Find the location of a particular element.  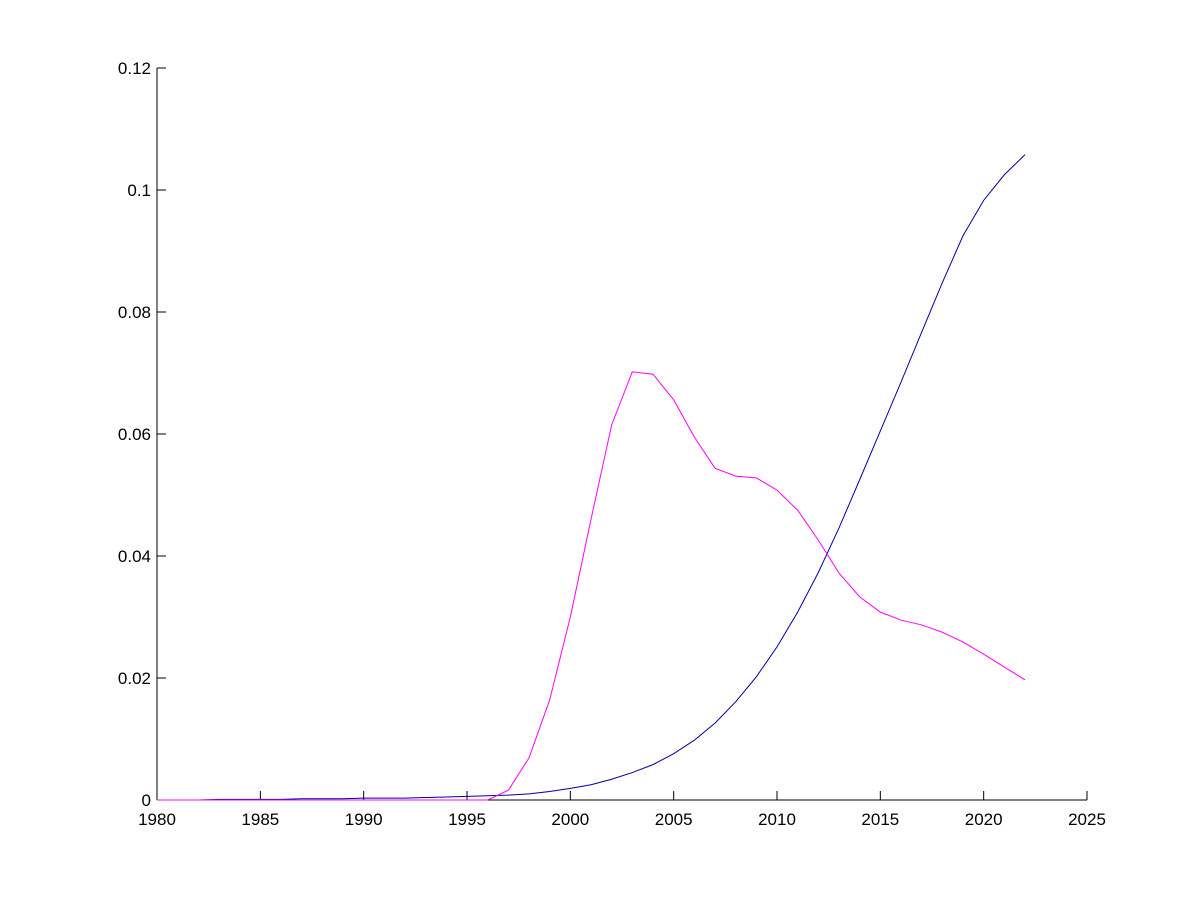

y-tick-label: 0 is located at coordinates (146, 800).